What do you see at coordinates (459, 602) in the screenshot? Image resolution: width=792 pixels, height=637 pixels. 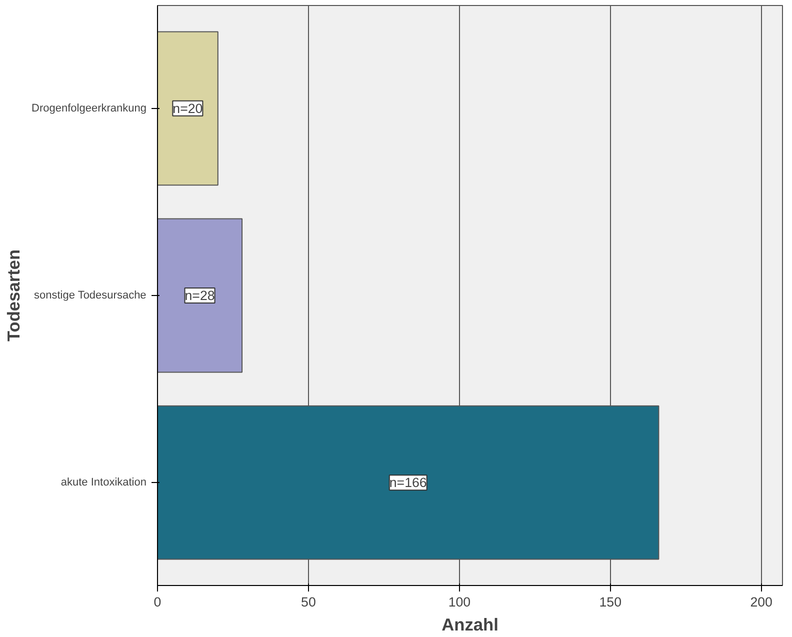 I see `x-tick-label: 100` at bounding box center [459, 602].